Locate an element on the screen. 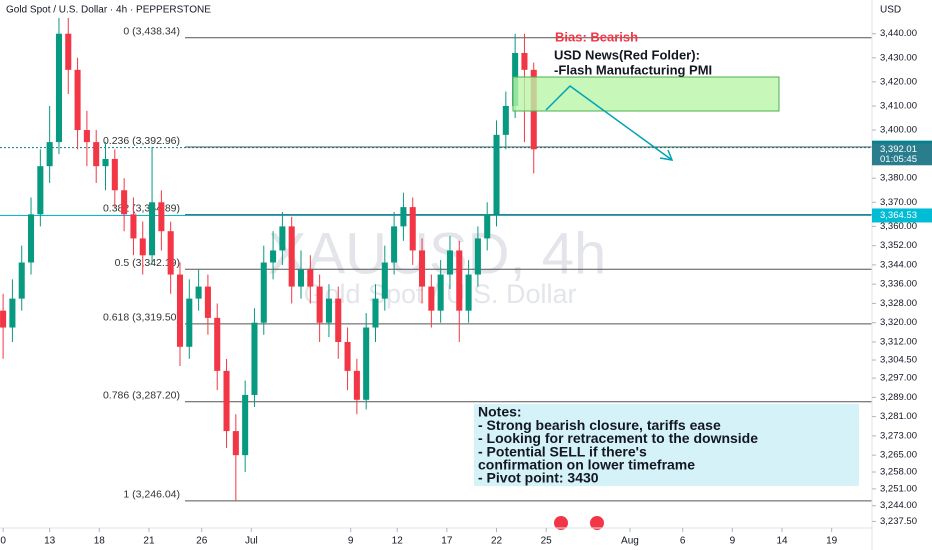  y-tick-label: 3,420.00 is located at coordinates (898, 81).